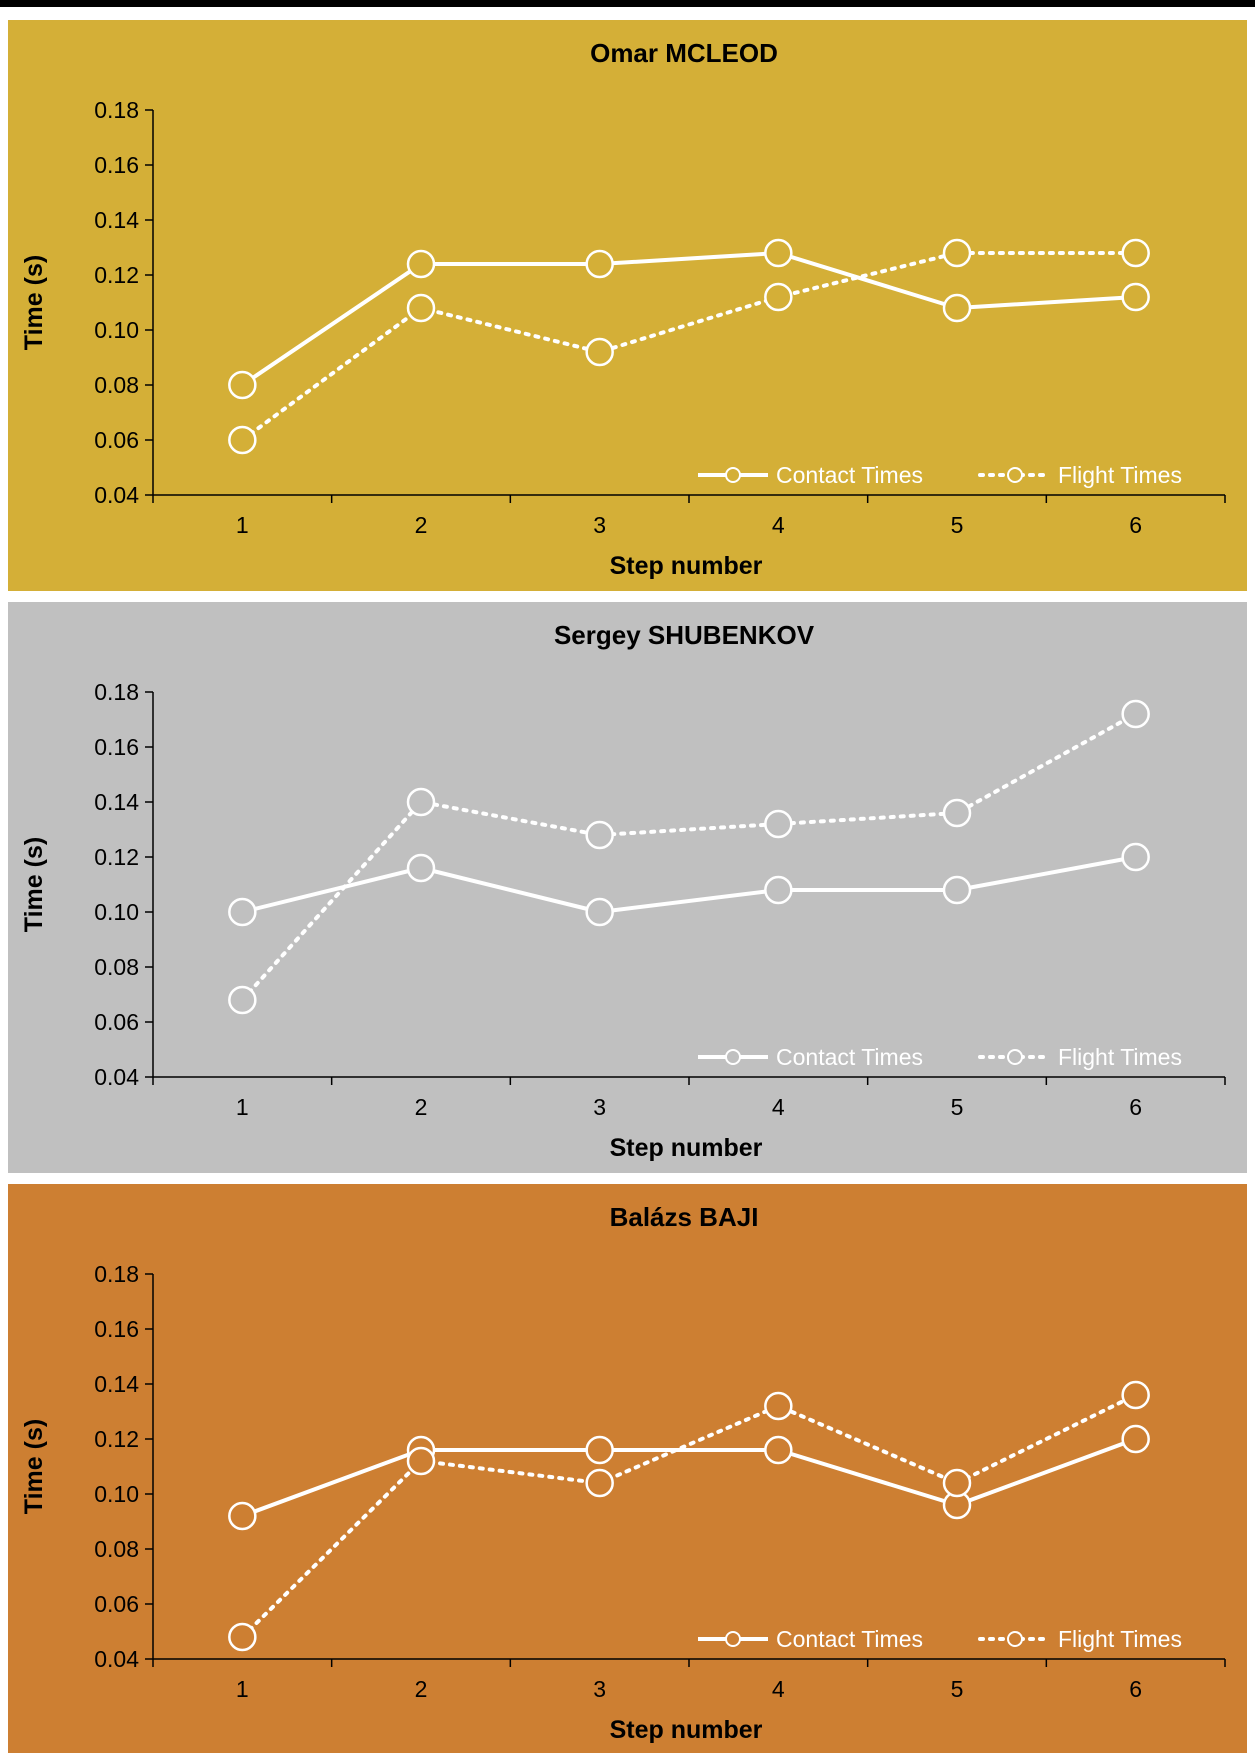 The image size is (1255, 1753). What do you see at coordinates (684, 1217) in the screenshot?
I see `chart-title: Balázs BAJI` at bounding box center [684, 1217].